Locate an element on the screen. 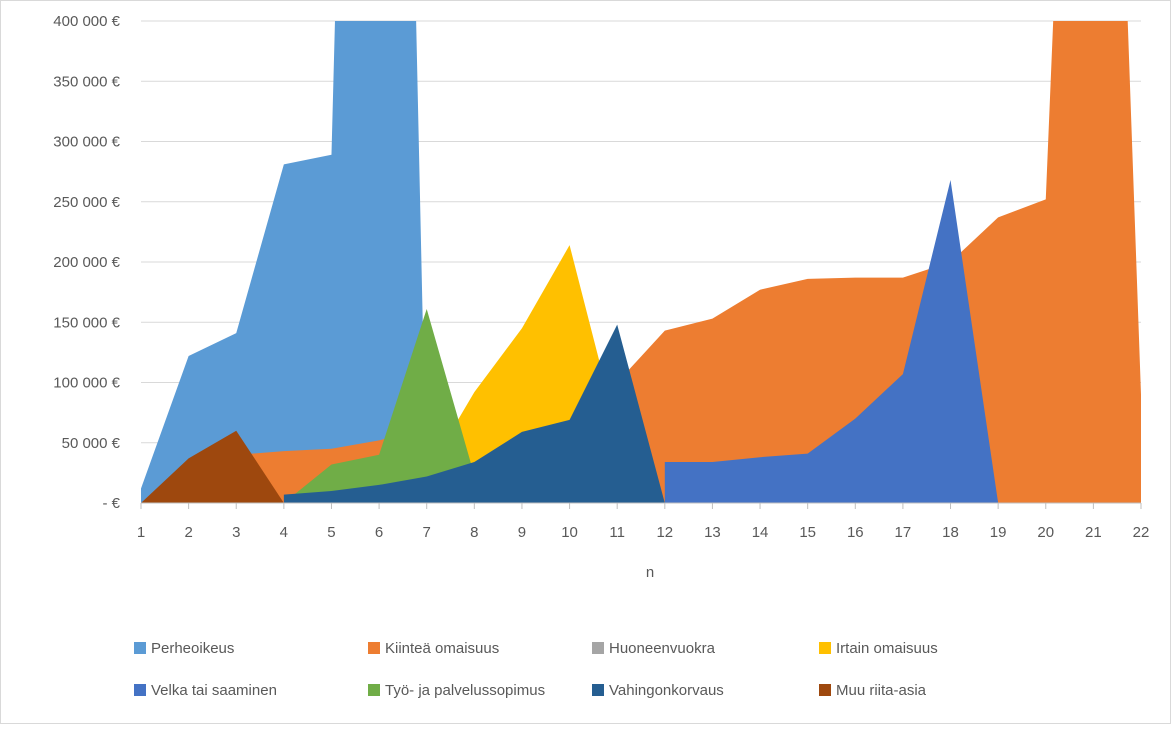 This screenshot has height=729, width=1171. x-tick-label: 2 is located at coordinates (188, 532).